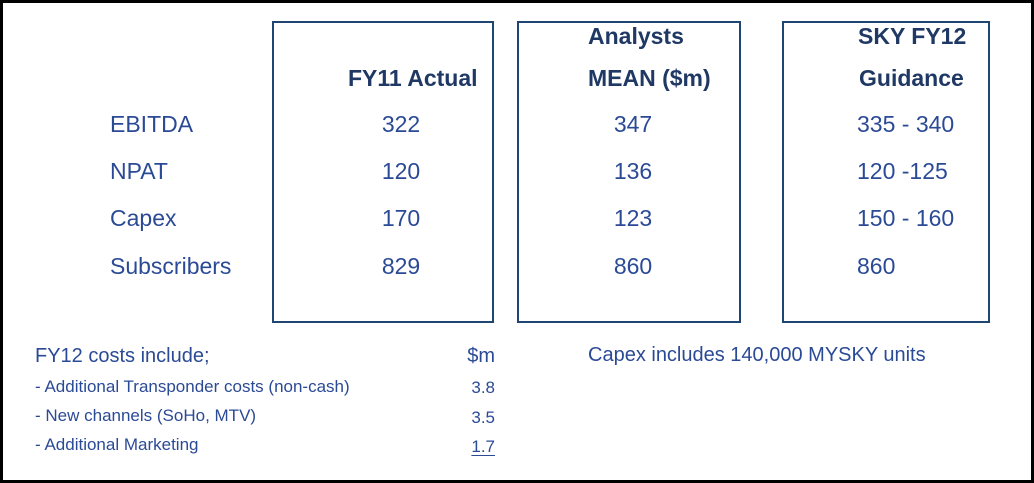 Image resolution: width=1034 pixels, height=483 pixels. What do you see at coordinates (757, 355) in the screenshot?
I see `capex-mysky-note: Capex includes 140,000 MYSKY units` at bounding box center [757, 355].